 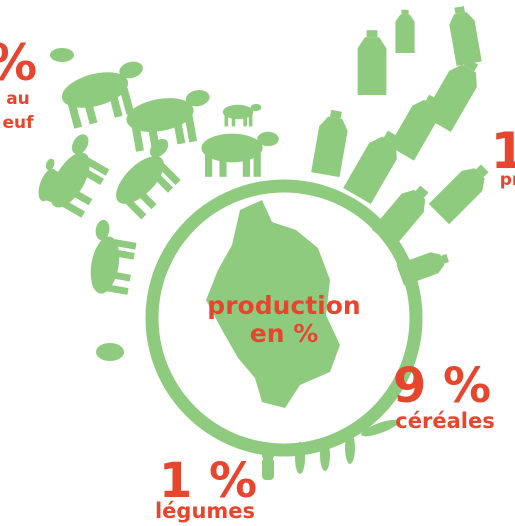 What do you see at coordinates (18, 63) in the screenshot?
I see `label-value: %` at bounding box center [18, 63].